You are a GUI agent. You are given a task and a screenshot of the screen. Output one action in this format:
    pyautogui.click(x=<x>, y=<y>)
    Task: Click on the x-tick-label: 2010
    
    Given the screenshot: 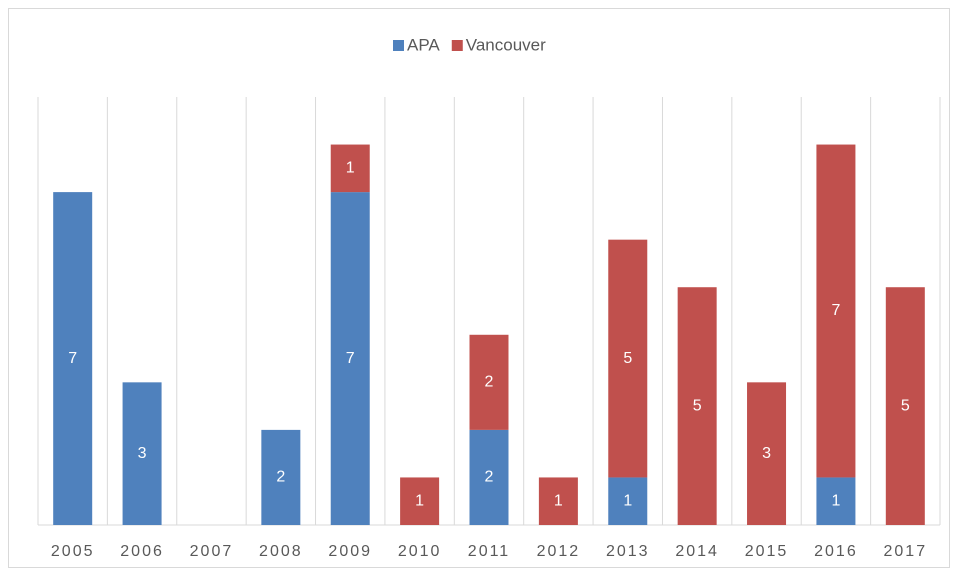 What is the action you would take?
    pyautogui.click(x=420, y=551)
    